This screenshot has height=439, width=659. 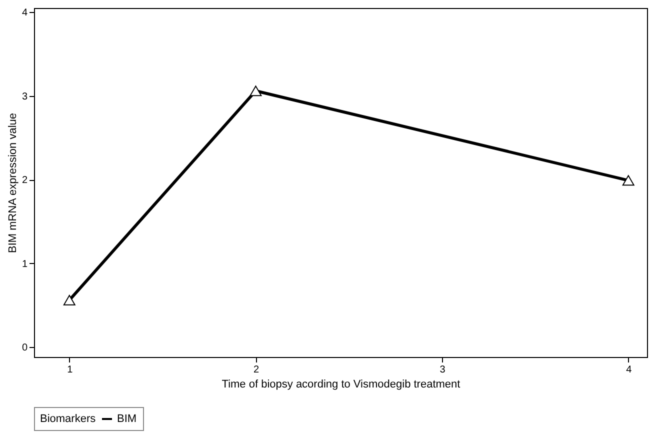 I want to click on x-tick-label: 2, so click(x=256, y=370).